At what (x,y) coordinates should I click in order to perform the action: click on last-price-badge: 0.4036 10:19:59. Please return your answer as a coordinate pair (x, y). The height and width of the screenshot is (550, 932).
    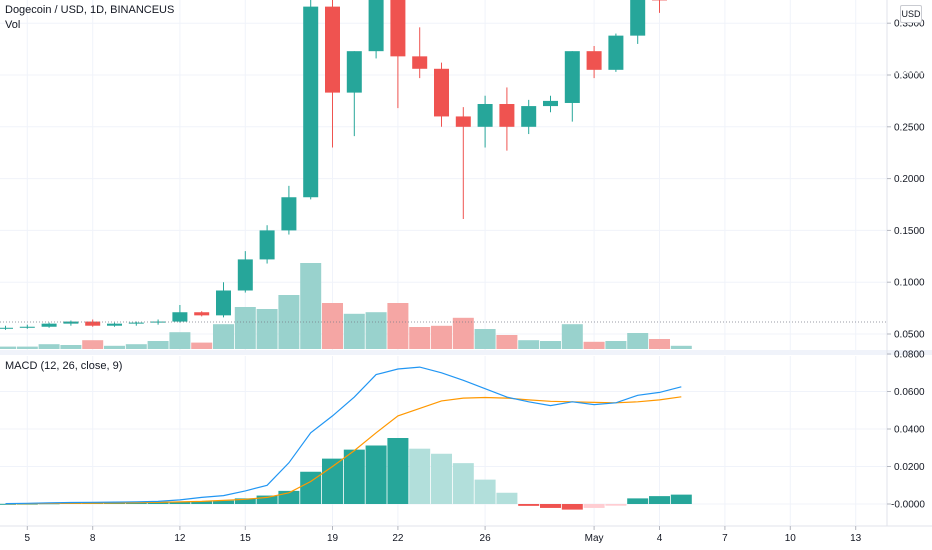
    Looking at the image, I should click on (913, 77).